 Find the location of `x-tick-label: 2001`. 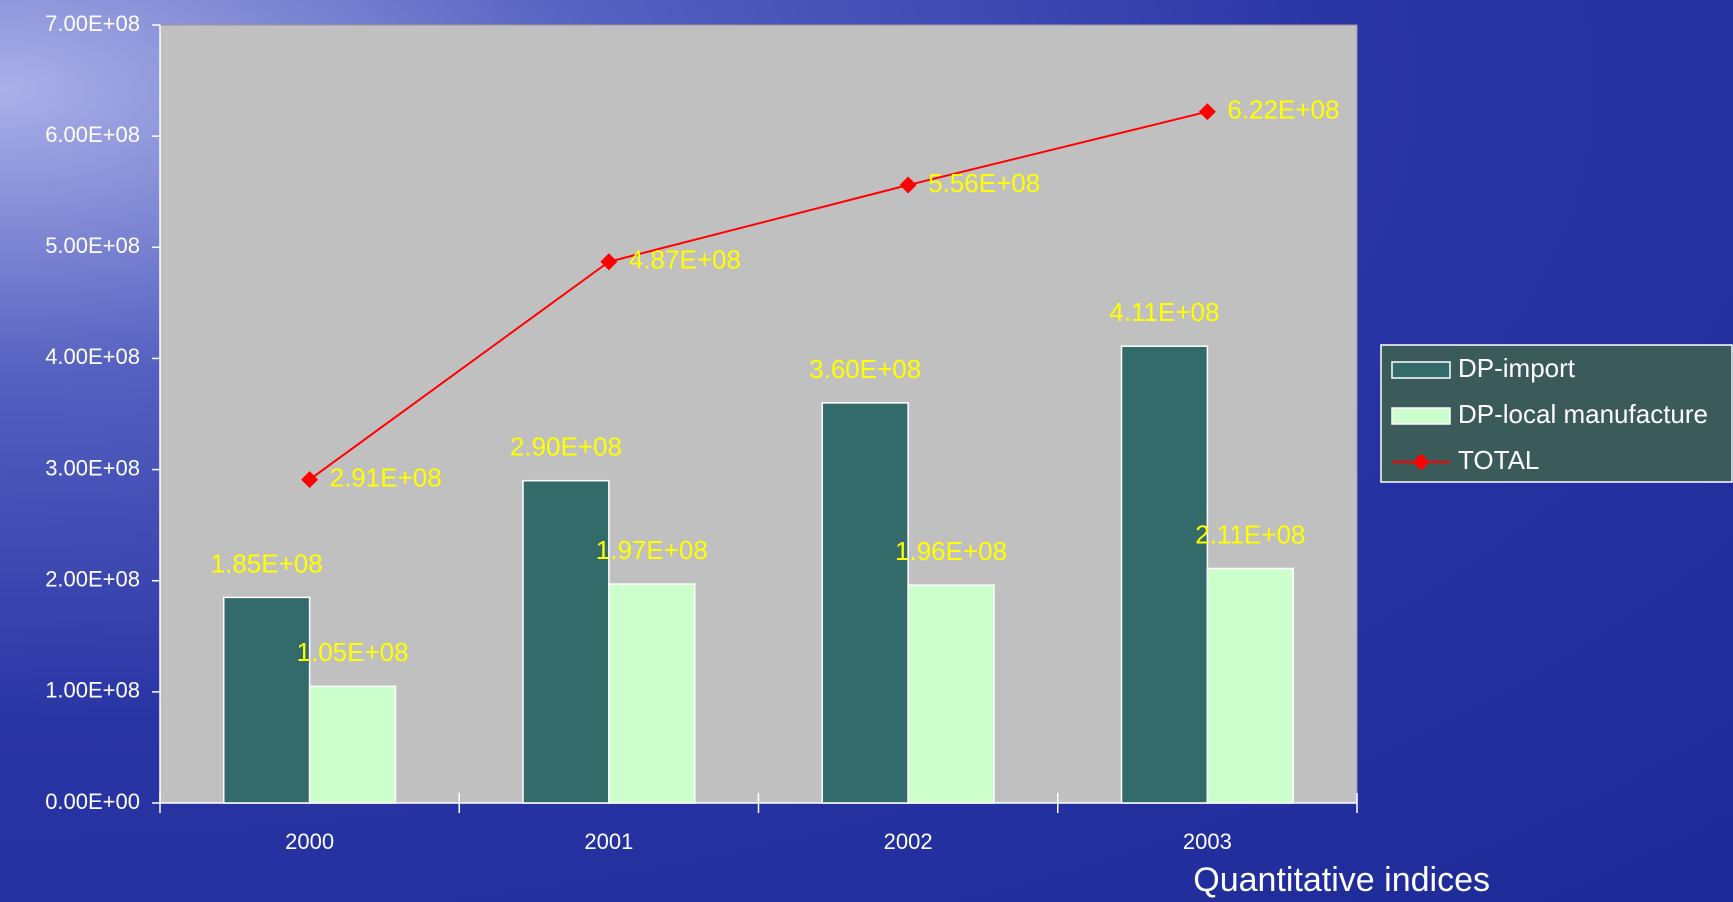

x-tick-label: 2001 is located at coordinates (608, 841).